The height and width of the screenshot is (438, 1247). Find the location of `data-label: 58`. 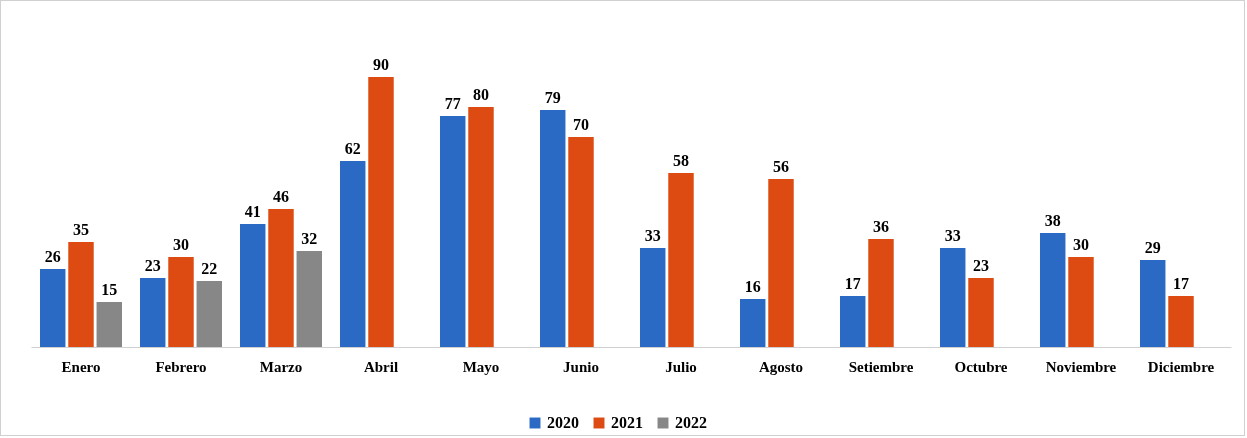

data-label: 58 is located at coordinates (681, 160).